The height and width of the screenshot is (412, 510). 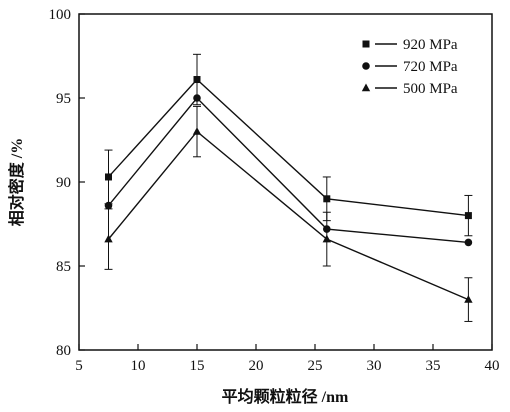 I want to click on legend-label-500-mpa: 500 MPa, so click(x=430, y=89).